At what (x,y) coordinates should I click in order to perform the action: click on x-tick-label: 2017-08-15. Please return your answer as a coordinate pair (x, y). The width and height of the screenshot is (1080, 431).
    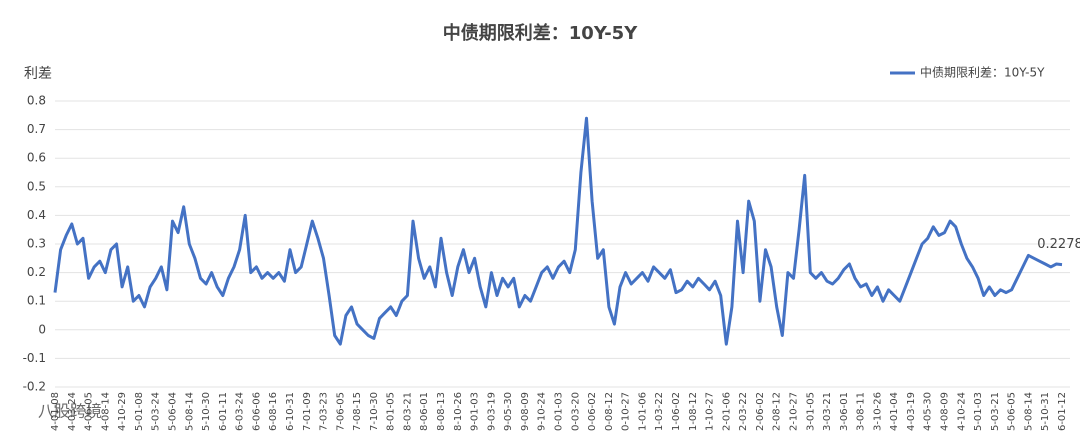
    Looking at the image, I should click on (357, 411).